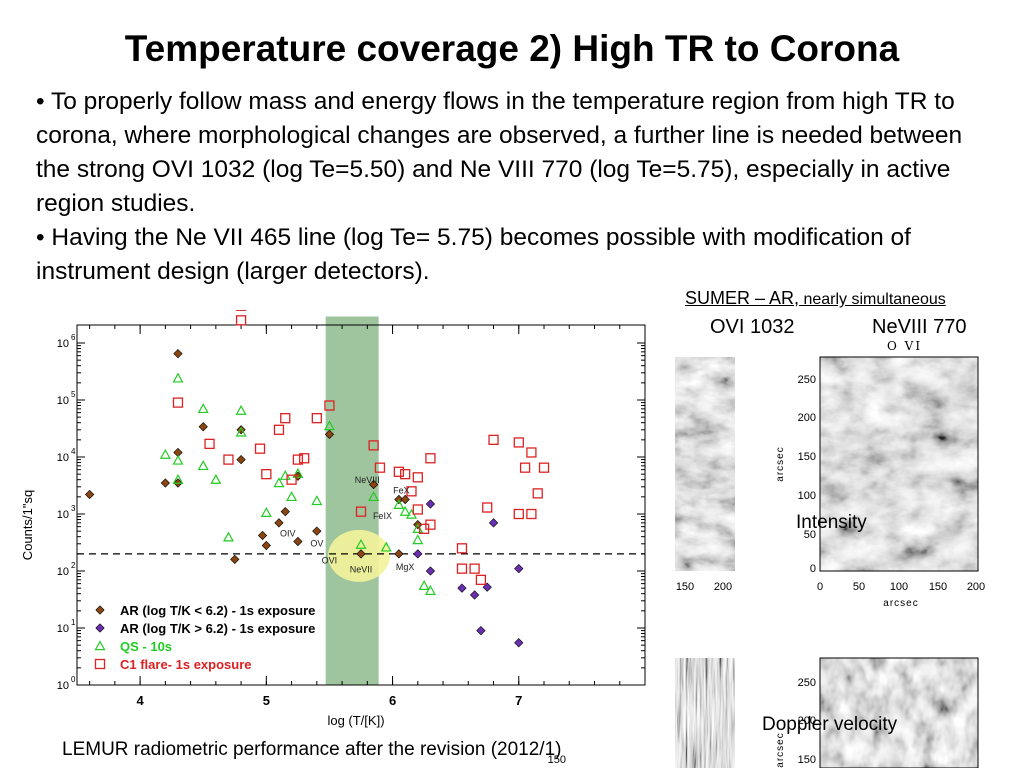  I want to click on neviii-doppler-image, so click(899, 713).